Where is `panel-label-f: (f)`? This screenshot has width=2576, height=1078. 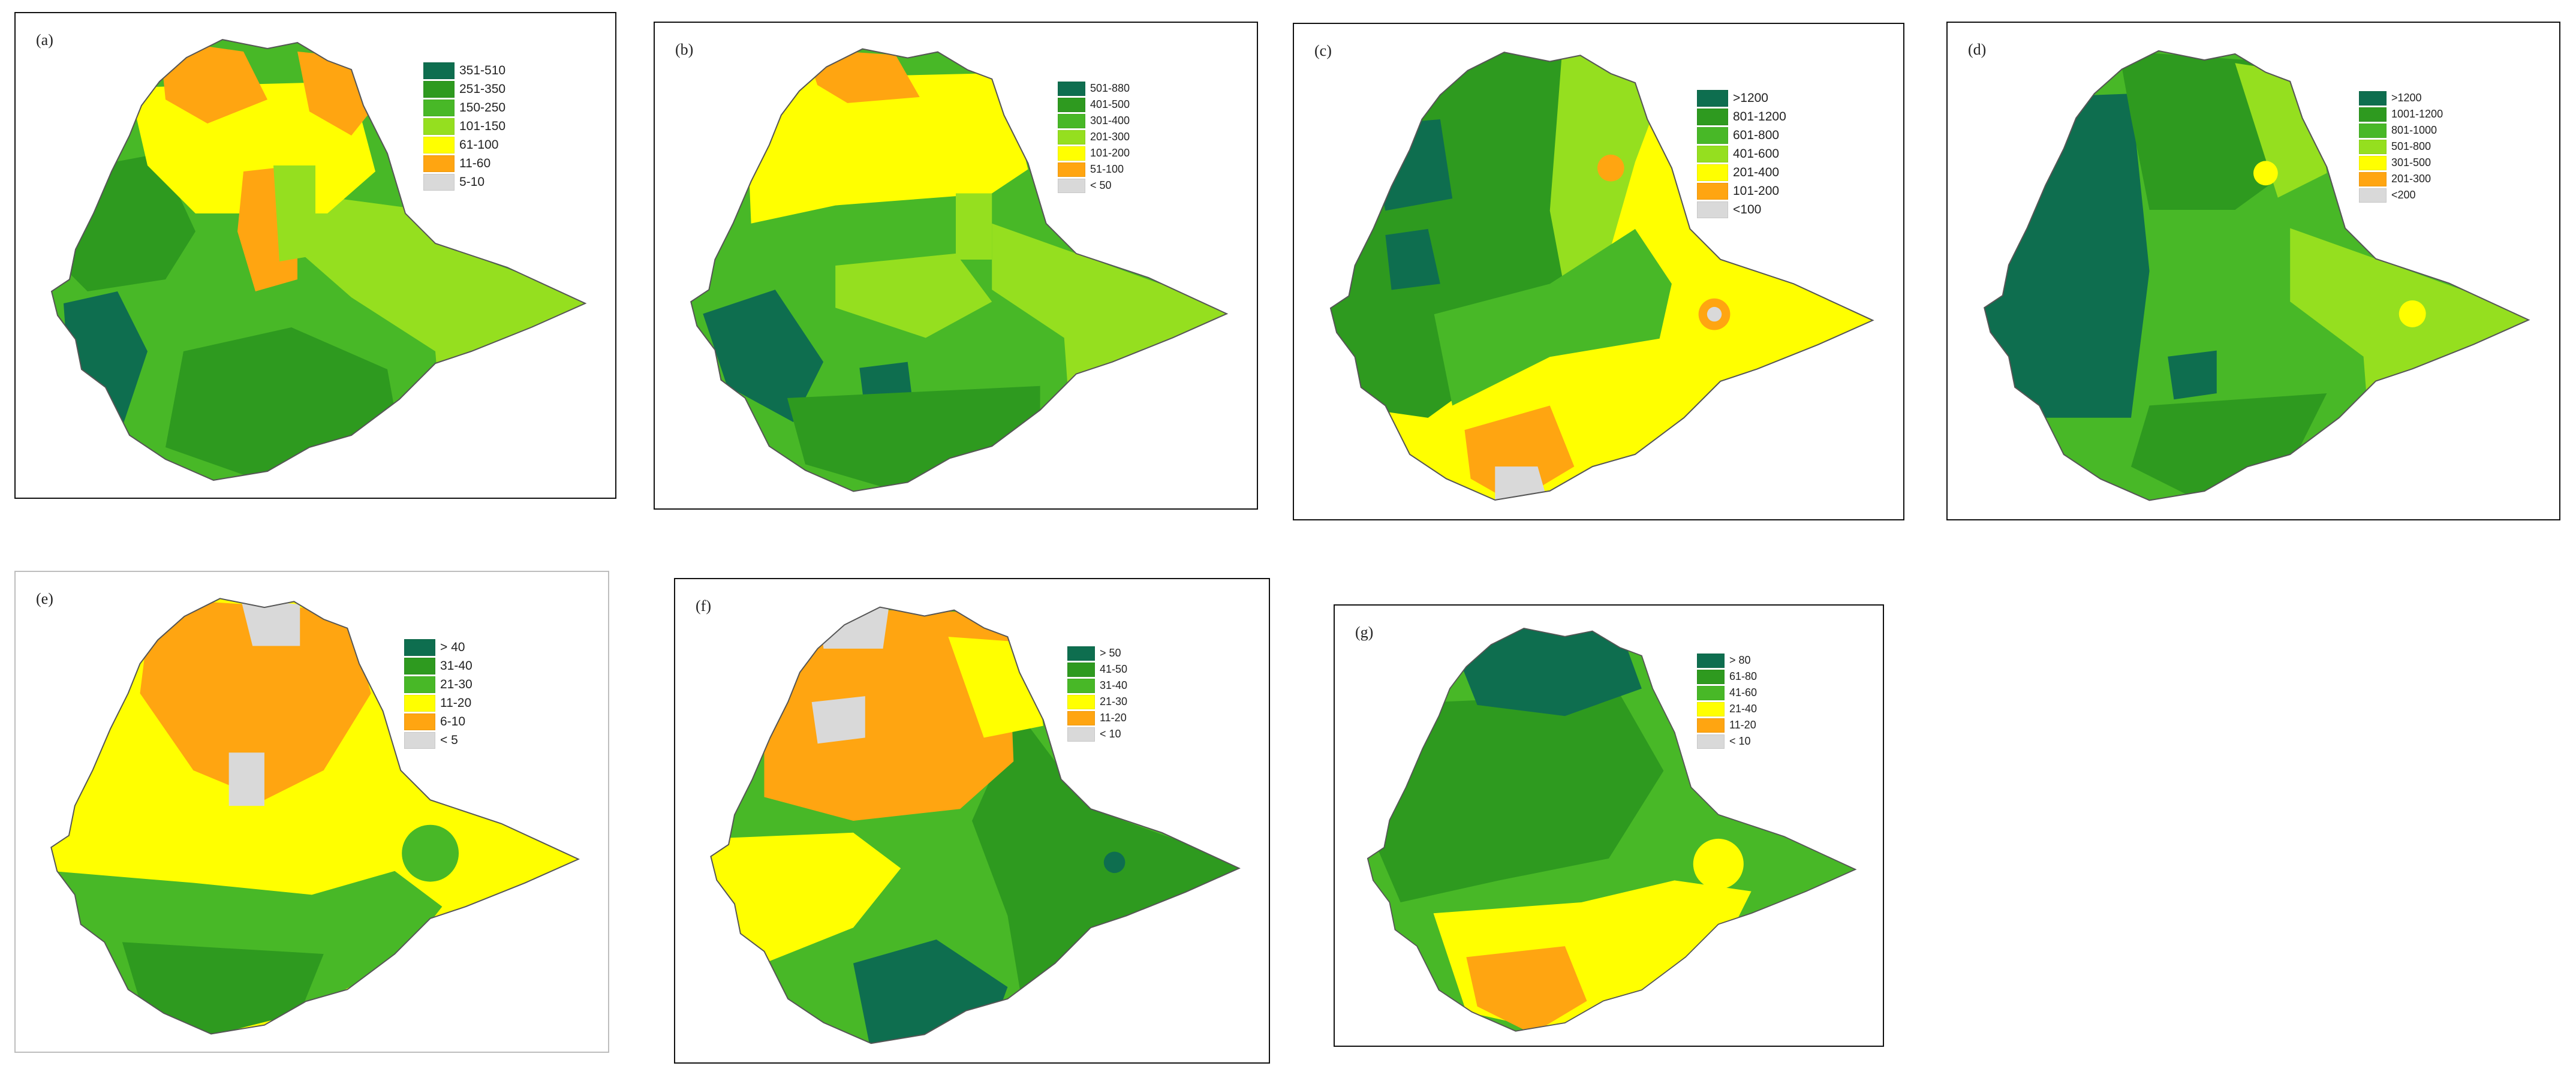
panel-label-f: (f) is located at coordinates (704, 606).